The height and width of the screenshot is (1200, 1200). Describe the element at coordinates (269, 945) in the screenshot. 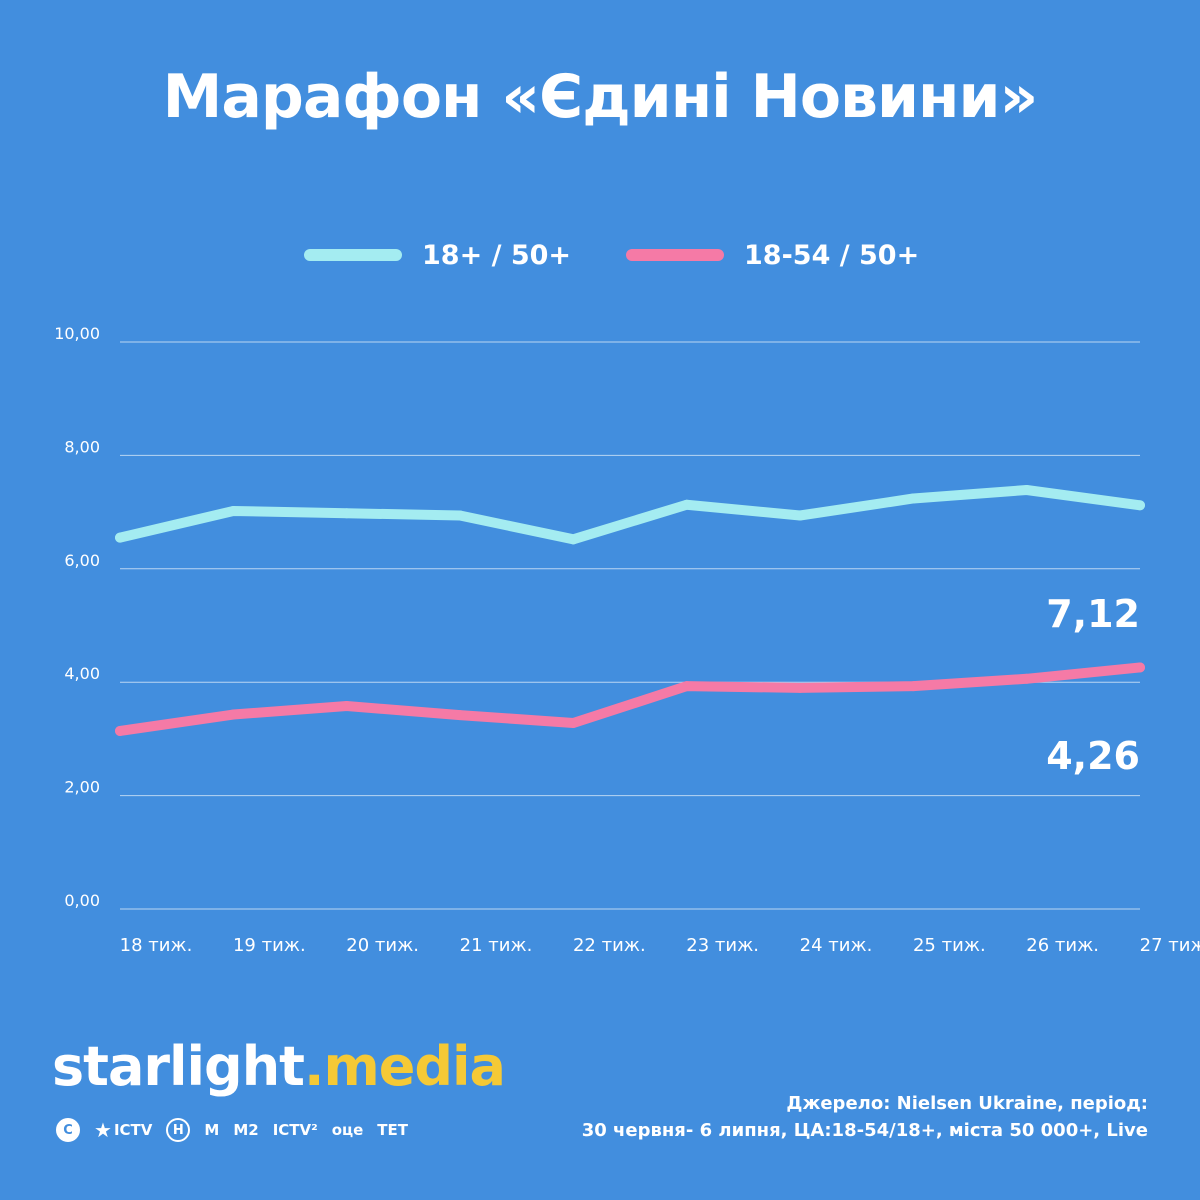

I see `x-tick-label: 19 тиж.` at that location.